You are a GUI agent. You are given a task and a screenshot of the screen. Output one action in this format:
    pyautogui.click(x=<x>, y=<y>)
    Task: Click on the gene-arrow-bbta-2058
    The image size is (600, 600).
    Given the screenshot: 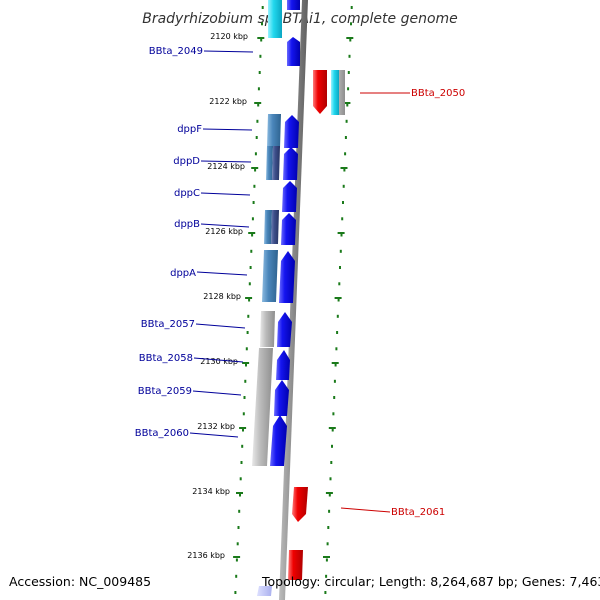 What is the action you would take?
    pyautogui.click(x=283, y=365)
    